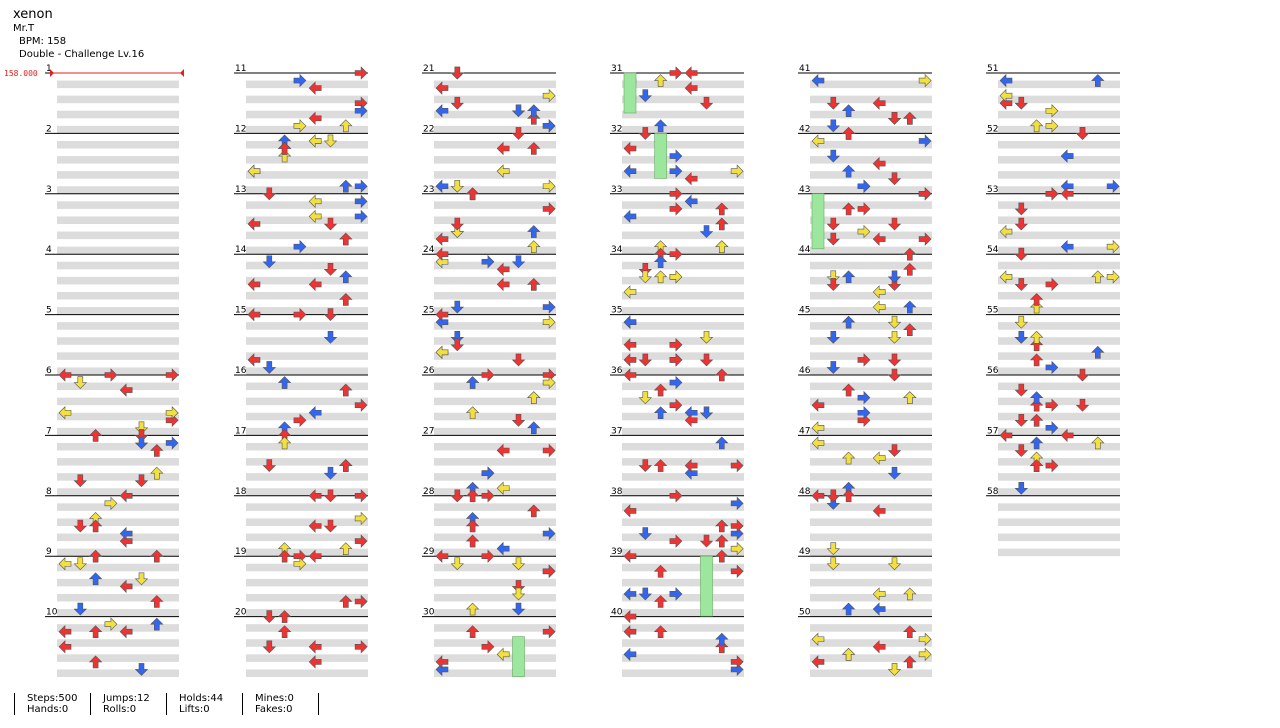 The width and height of the screenshot is (1280, 728). Describe the element at coordinates (429, 613) in the screenshot. I see `measure-number: 30` at that location.